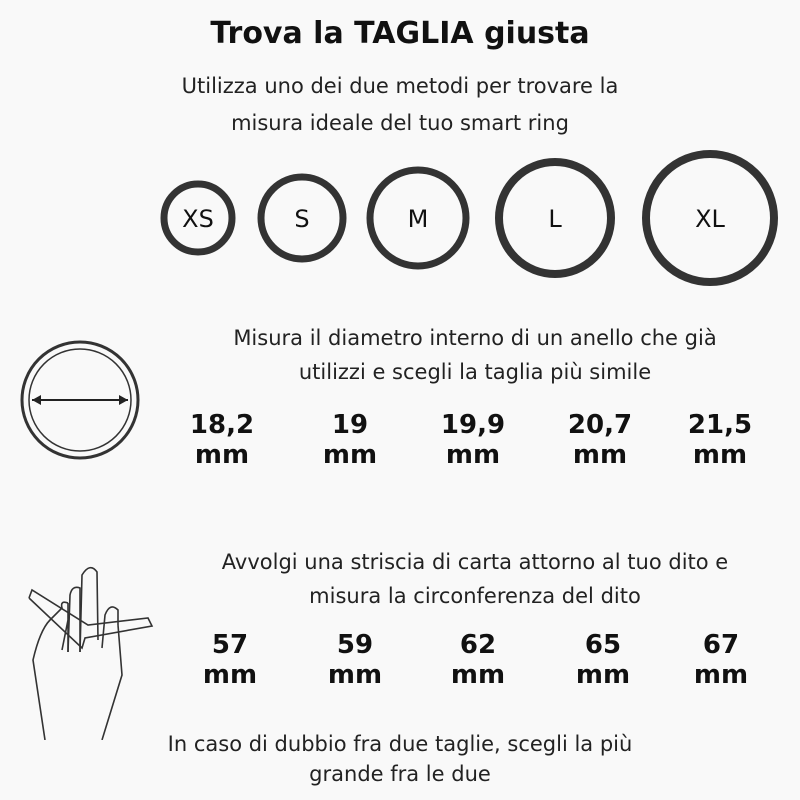  I want to click on ring-label-xs: XS, so click(198, 219).